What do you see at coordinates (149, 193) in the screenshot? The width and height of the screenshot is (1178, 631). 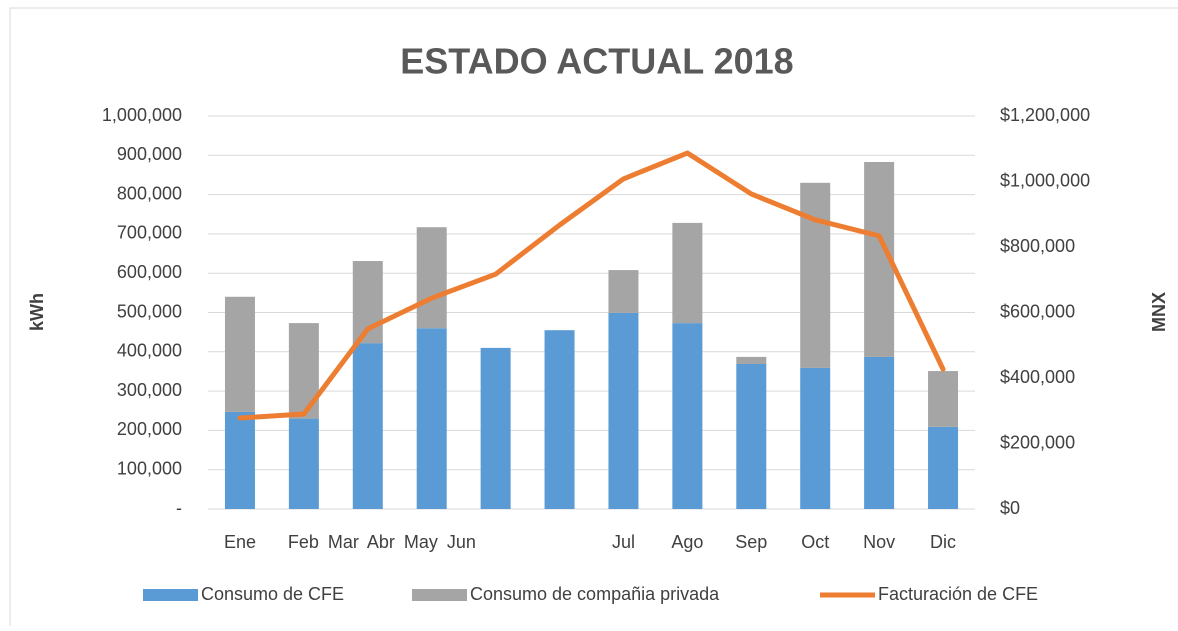 I see `y-tick-label: 800,000` at bounding box center [149, 193].